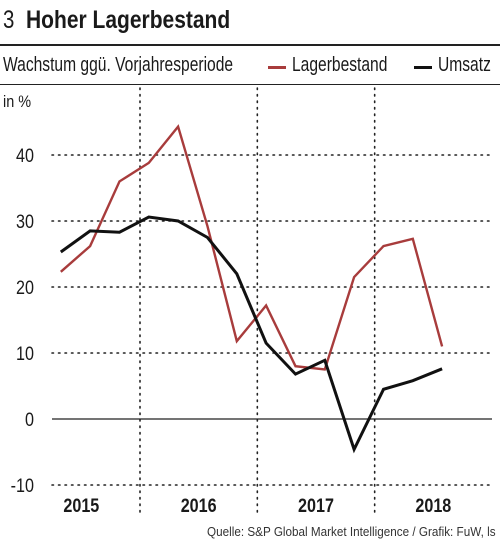 The image size is (500, 545). Describe the element at coordinates (464, 65) in the screenshot. I see `legend-label-umsatz: Umsatz` at that location.